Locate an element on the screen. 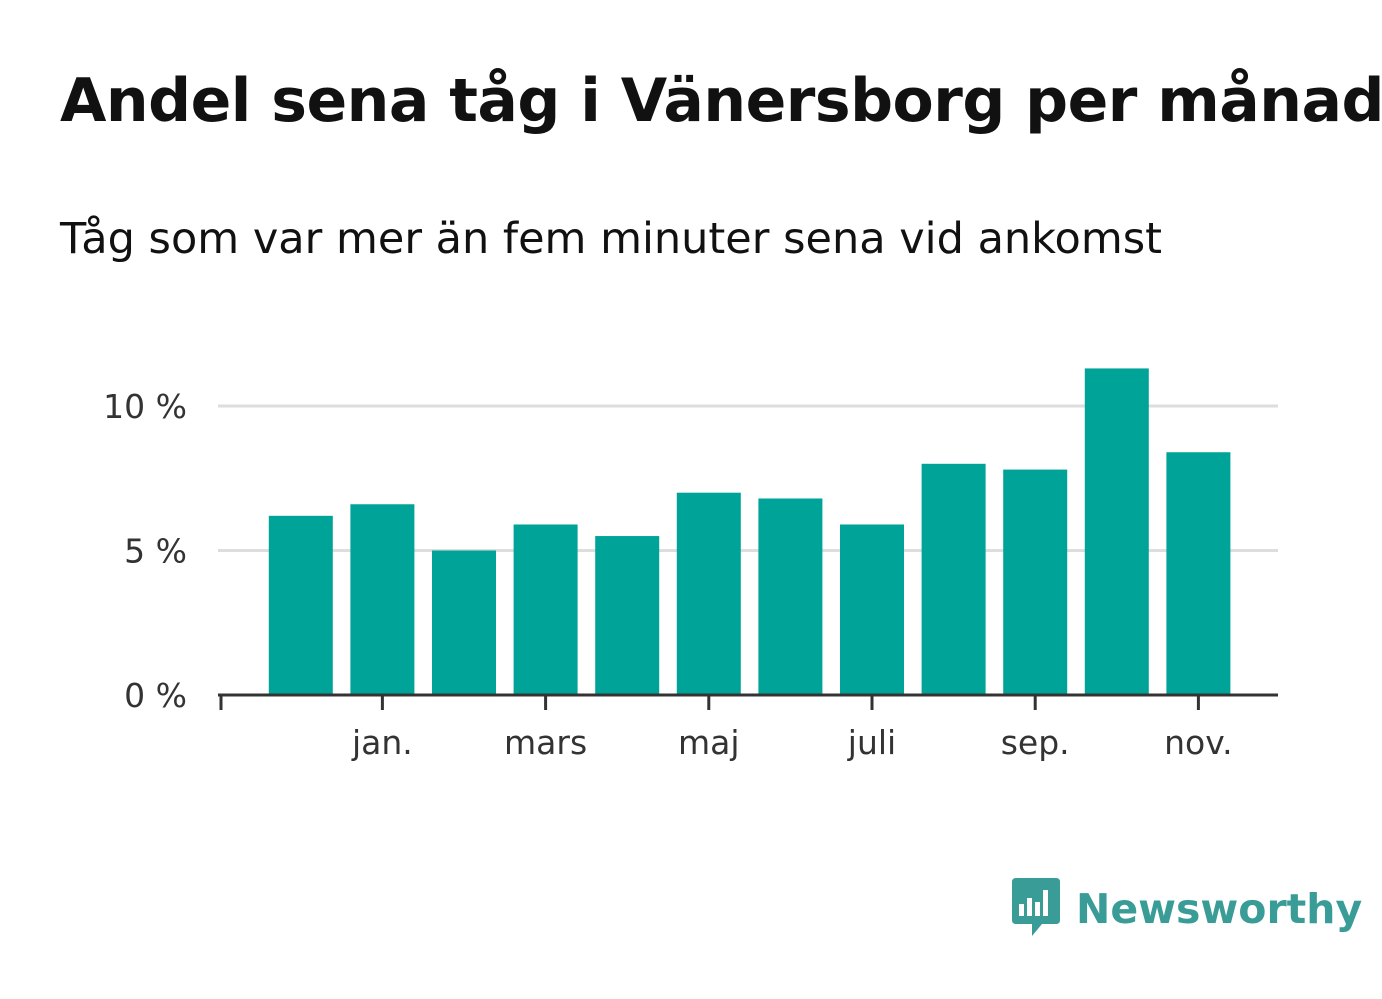 The width and height of the screenshot is (1382, 999). bar-okt is located at coordinates (1116, 531).